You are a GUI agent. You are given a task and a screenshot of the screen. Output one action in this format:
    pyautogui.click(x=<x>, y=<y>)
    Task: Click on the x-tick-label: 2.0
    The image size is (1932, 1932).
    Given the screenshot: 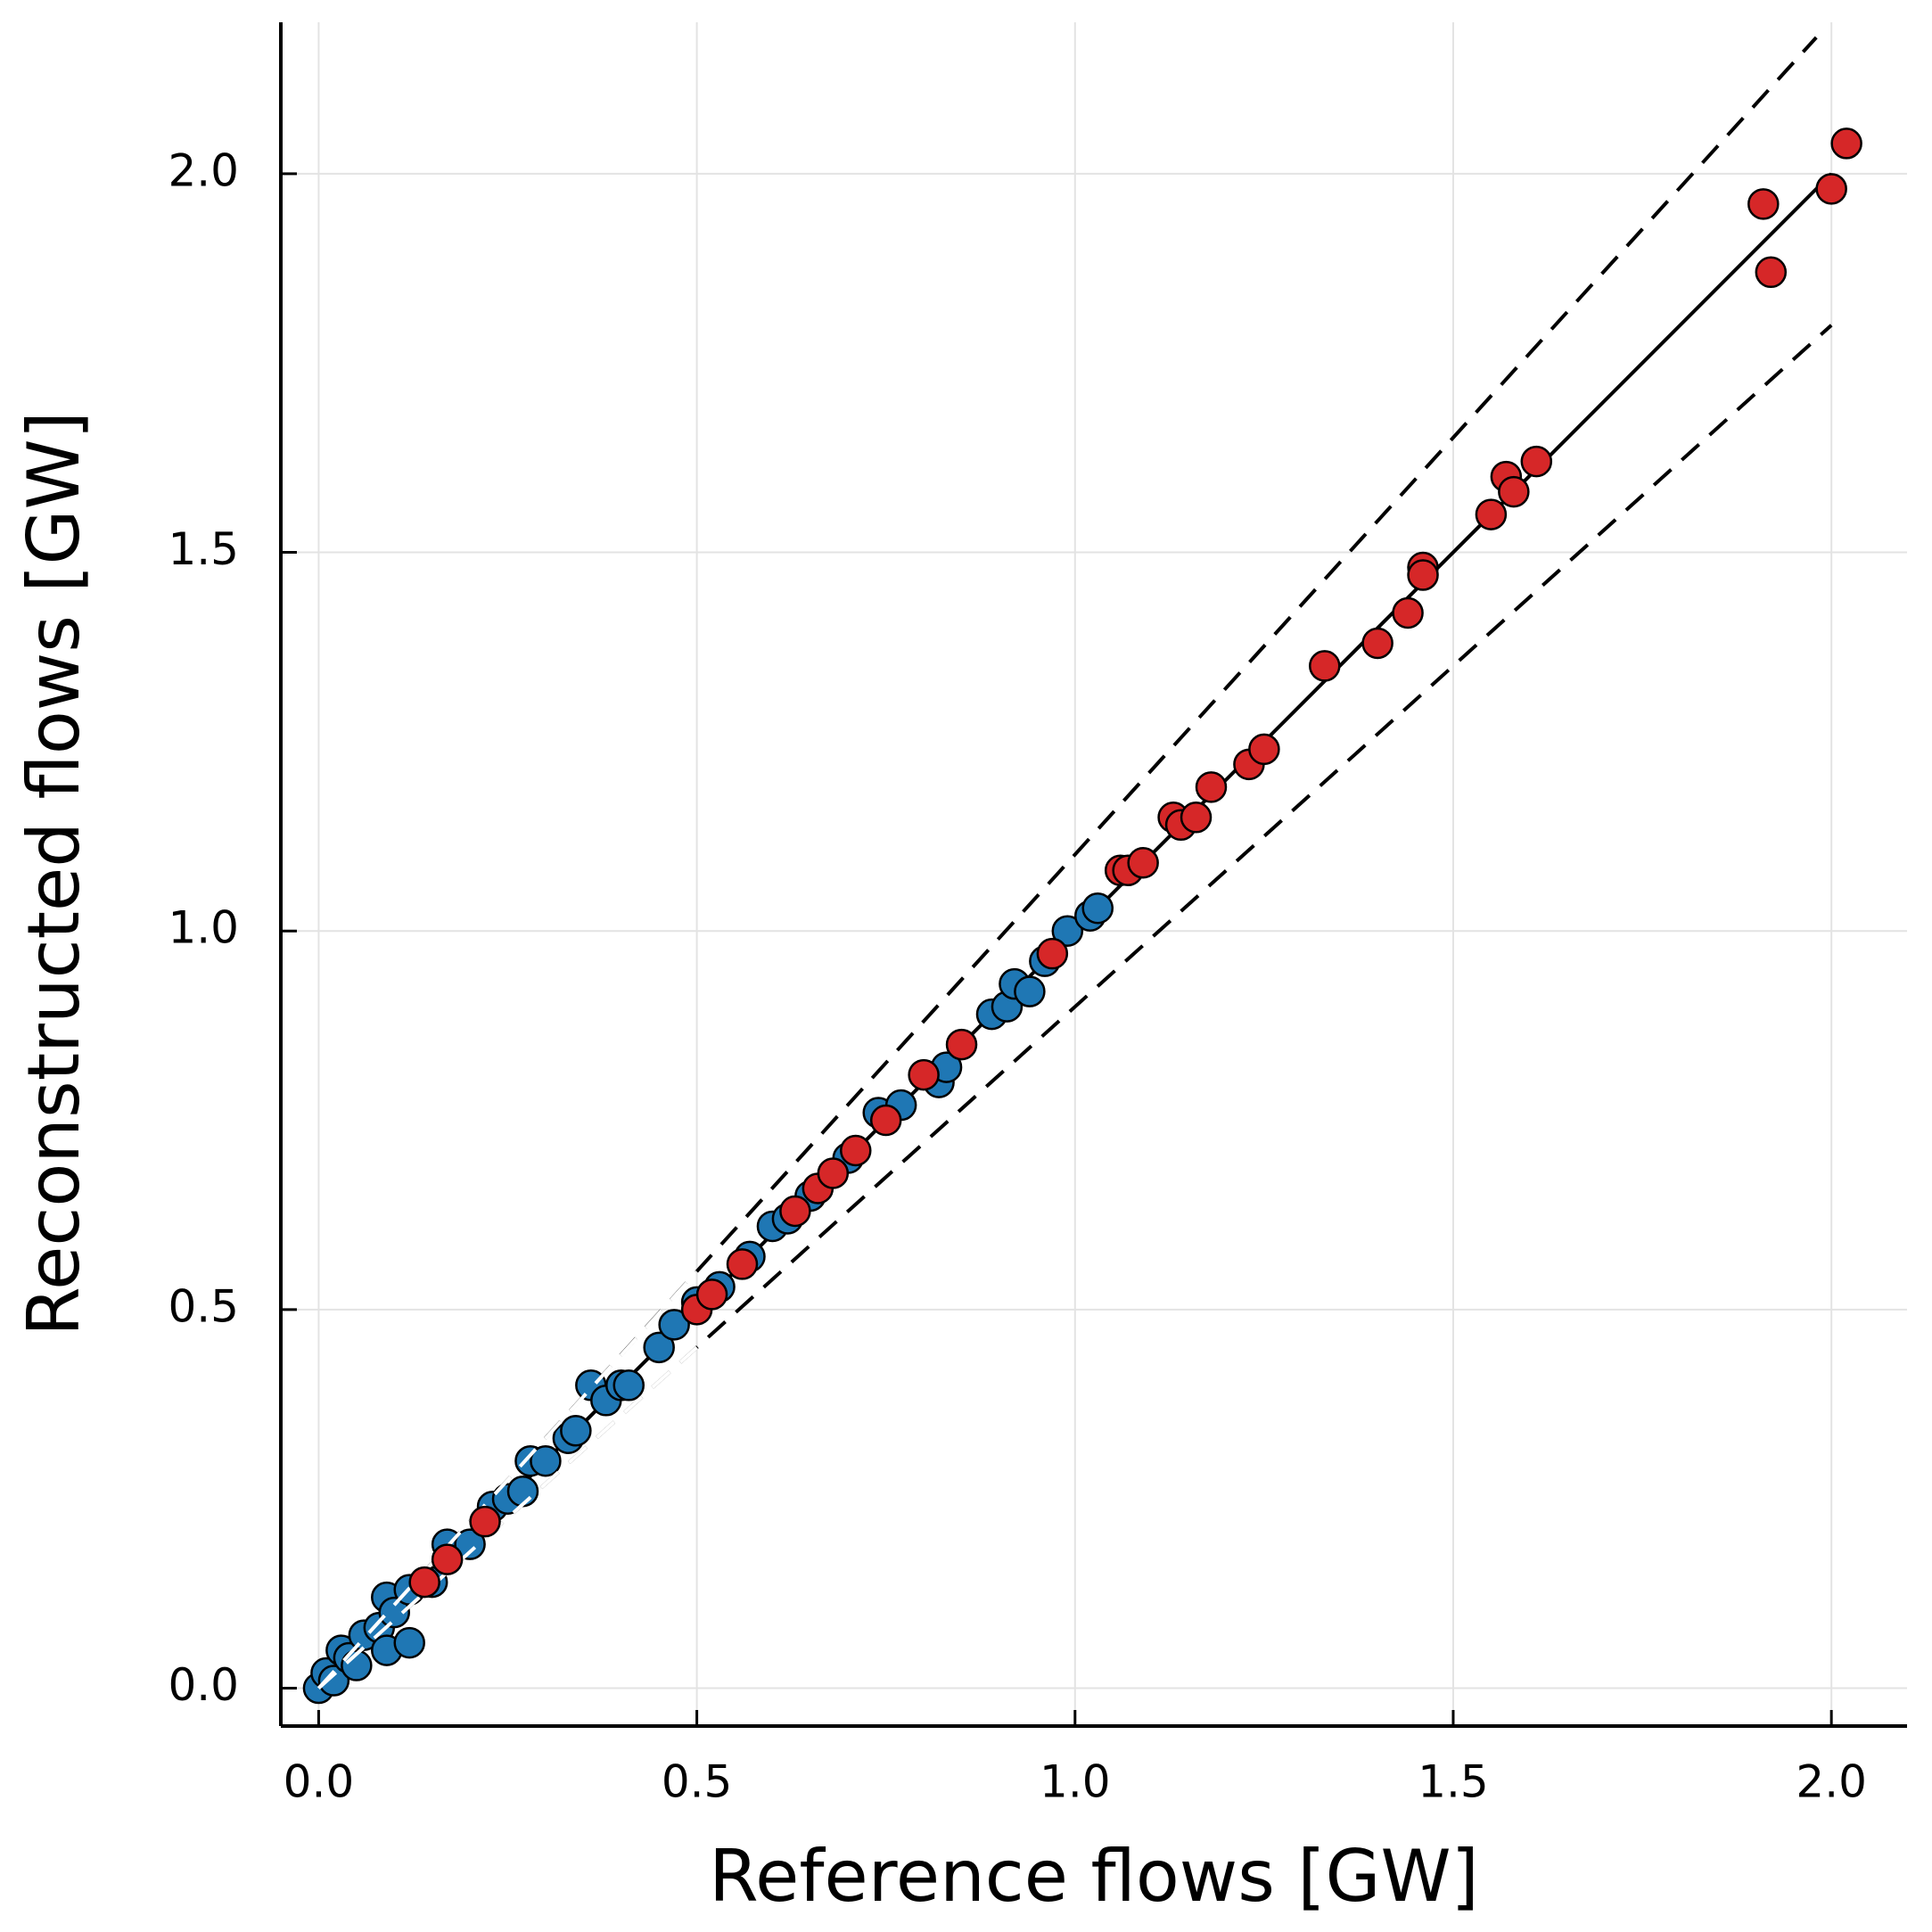 What is the action you would take?
    pyautogui.click(x=1831, y=1782)
    